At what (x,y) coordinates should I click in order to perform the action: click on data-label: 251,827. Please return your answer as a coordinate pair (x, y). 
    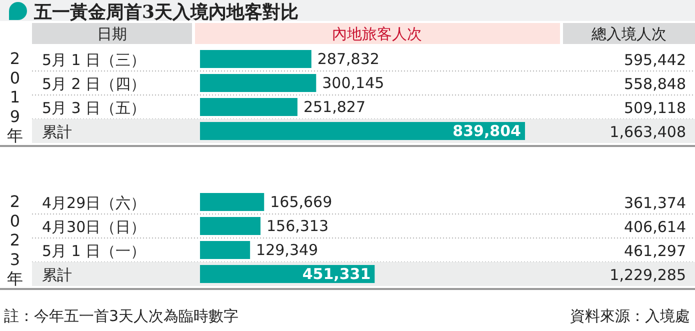
    Looking at the image, I should click on (334, 107).